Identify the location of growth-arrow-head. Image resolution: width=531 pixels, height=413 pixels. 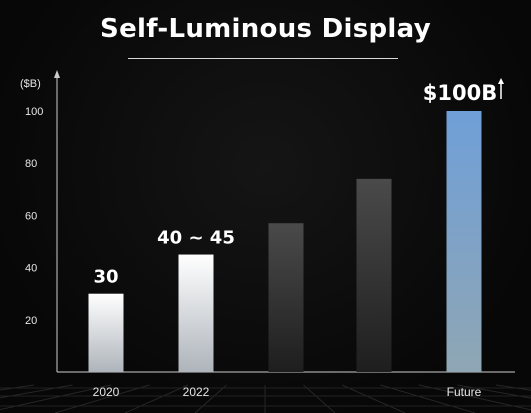
(501, 81).